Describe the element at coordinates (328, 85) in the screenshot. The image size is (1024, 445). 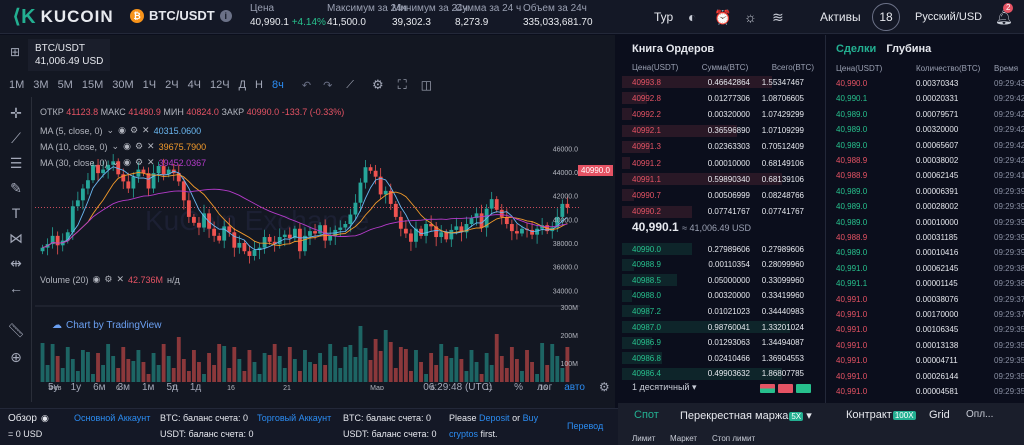
I see `redo-icon: ↷` at that location.